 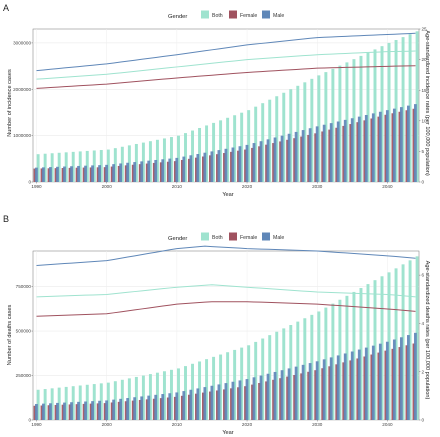 What do you see at coordinates (396, 111) in the screenshot?
I see `bar-both-2041` at bounding box center [396, 111].